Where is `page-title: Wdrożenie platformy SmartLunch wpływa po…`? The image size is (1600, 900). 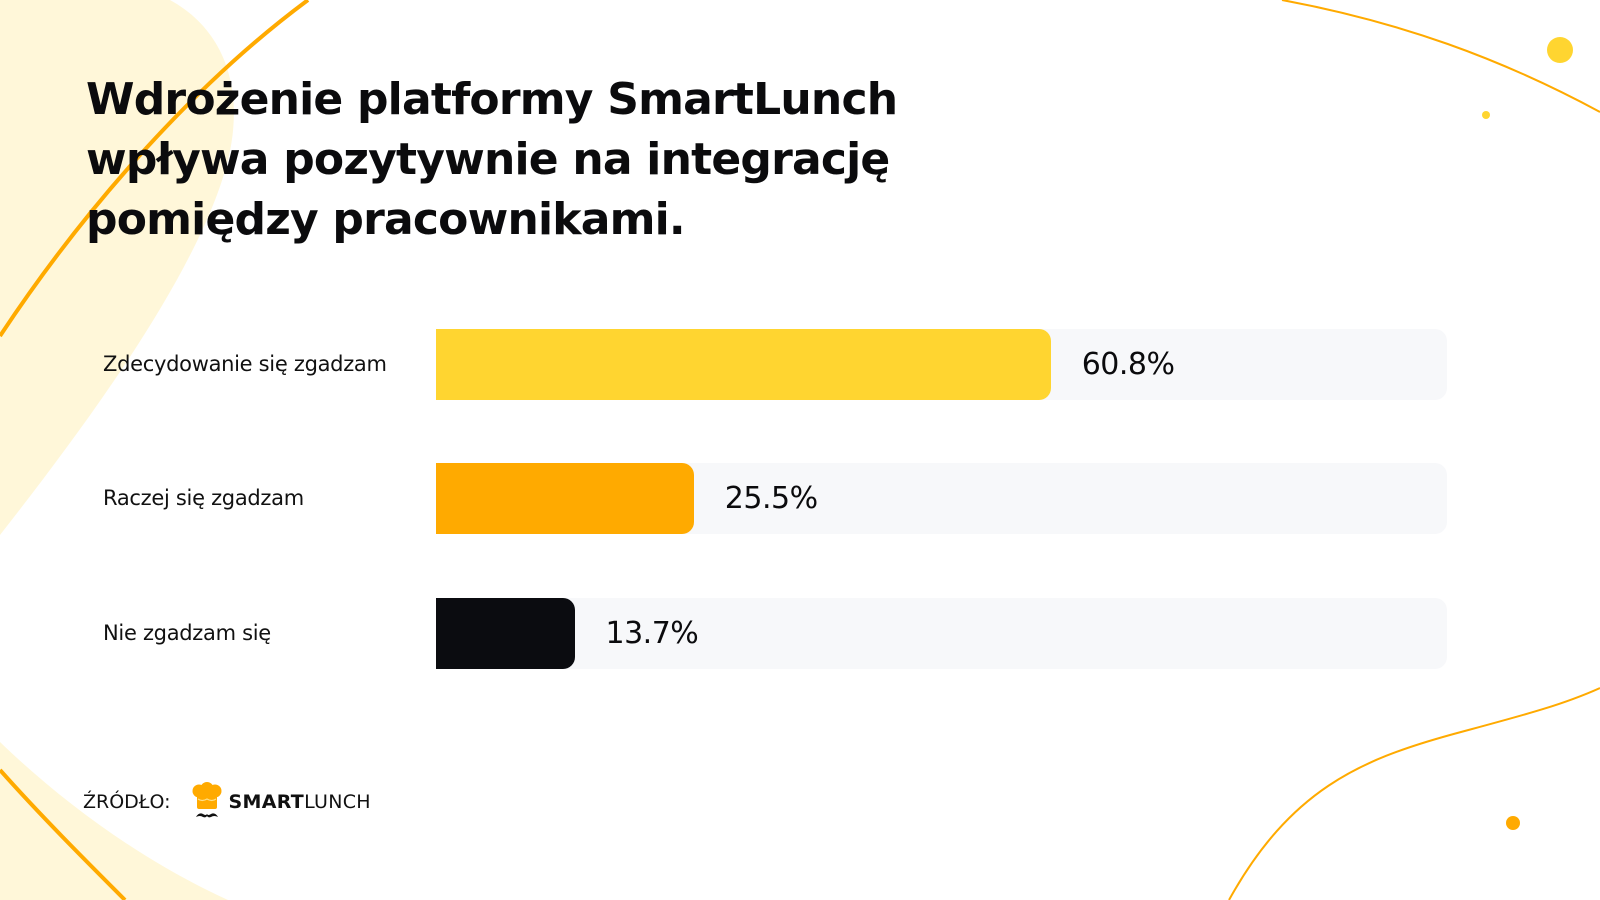
page-title: Wdrożenie platformy SmartLunch wpływa po… is located at coordinates (492, 160).